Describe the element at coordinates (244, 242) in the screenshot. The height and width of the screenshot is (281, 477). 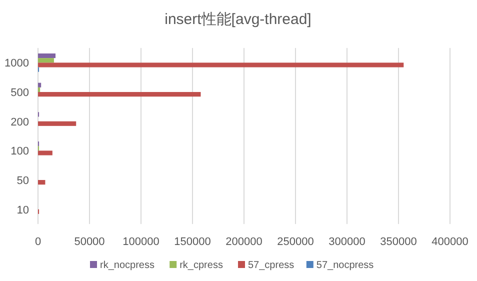
I see `x-tick-label: 200000` at that location.